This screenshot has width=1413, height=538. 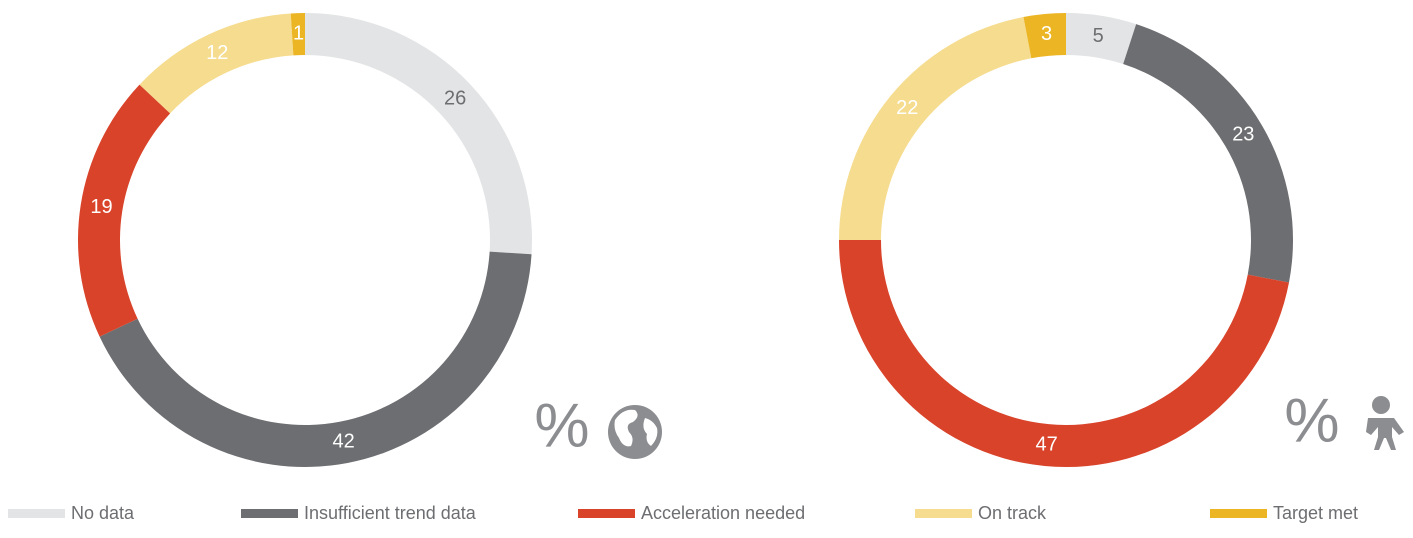 I want to click on data-label: 22, so click(x=907, y=108).